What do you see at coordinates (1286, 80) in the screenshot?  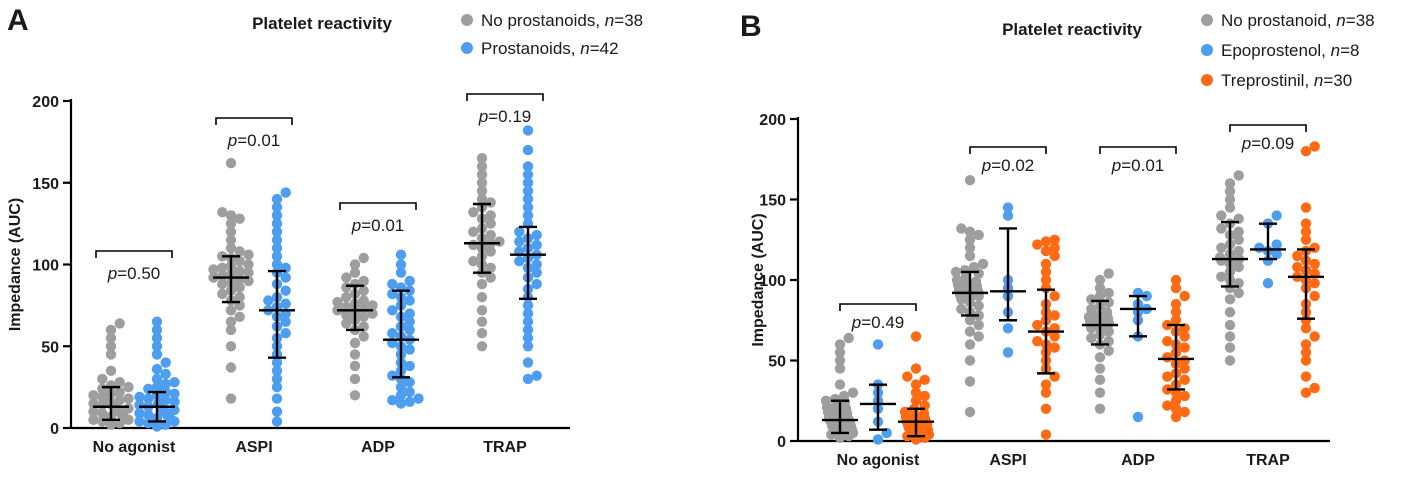 I see `legend-entry: Treprostinil, n=30` at bounding box center [1286, 80].